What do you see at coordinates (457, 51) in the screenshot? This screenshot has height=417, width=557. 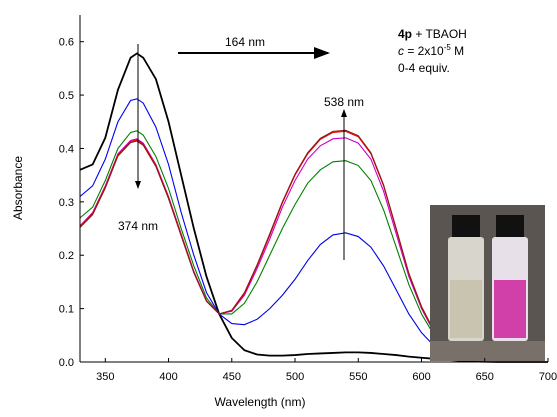 I see `legend-part: M` at bounding box center [457, 51].